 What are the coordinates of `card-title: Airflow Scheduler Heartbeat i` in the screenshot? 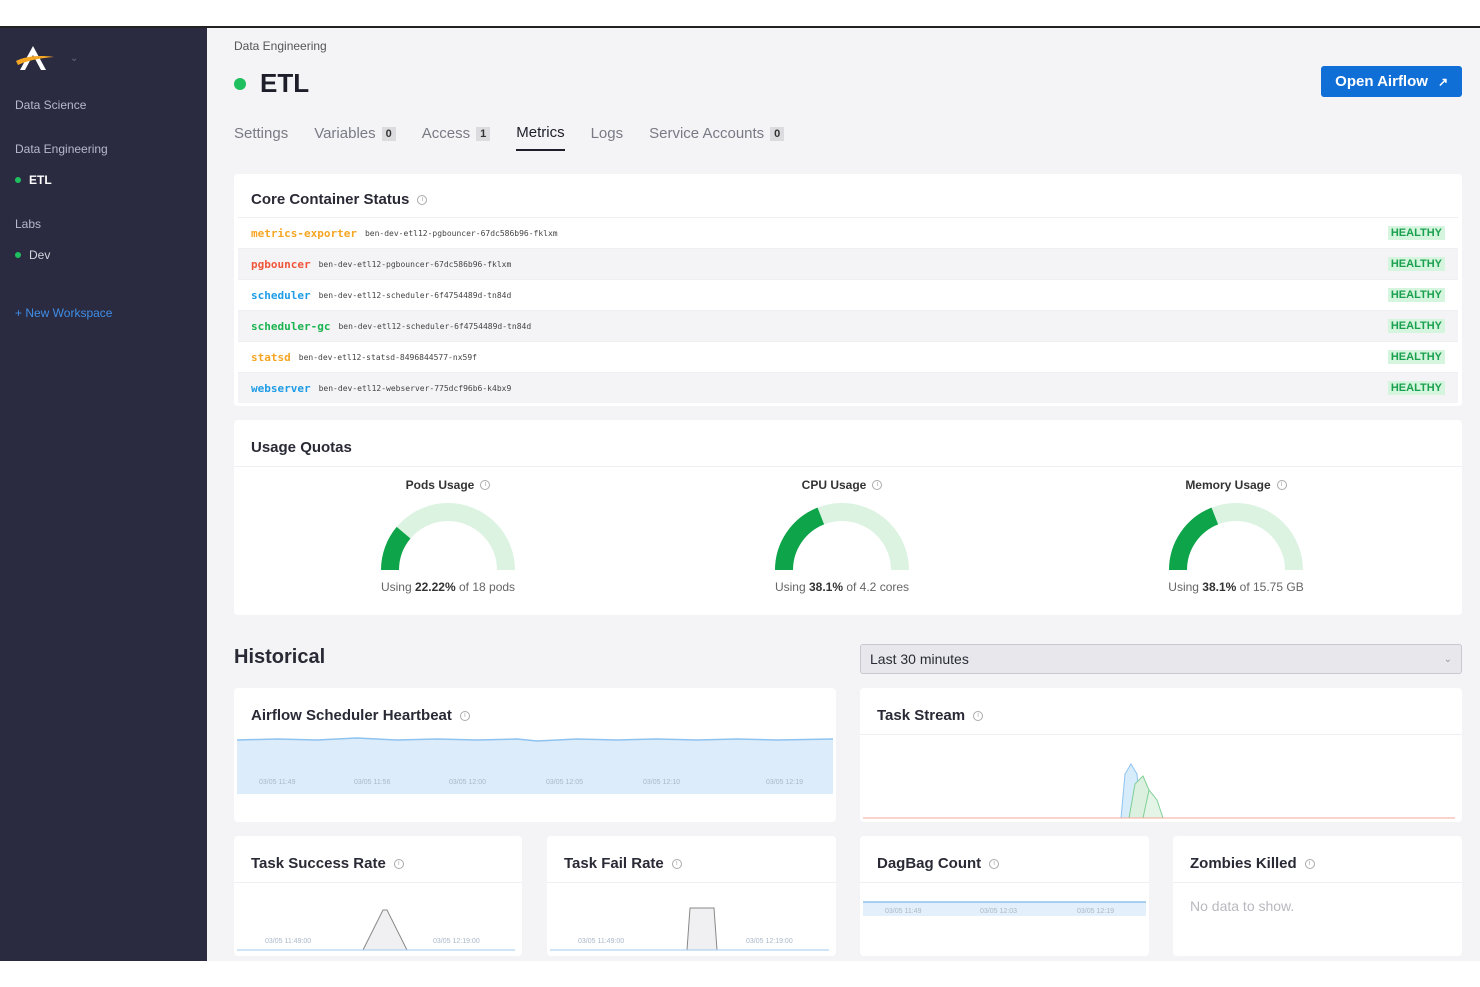 It's located at (360, 715).